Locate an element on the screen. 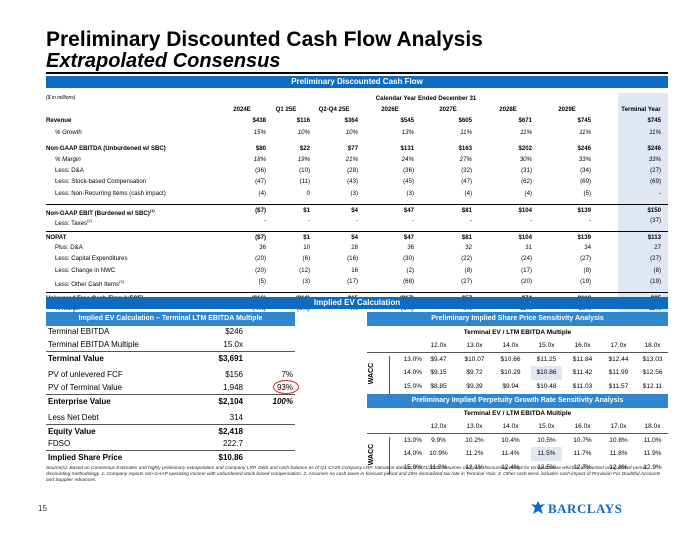 This screenshot has height=541, width=700. page-number: 15 is located at coordinates (42, 508).